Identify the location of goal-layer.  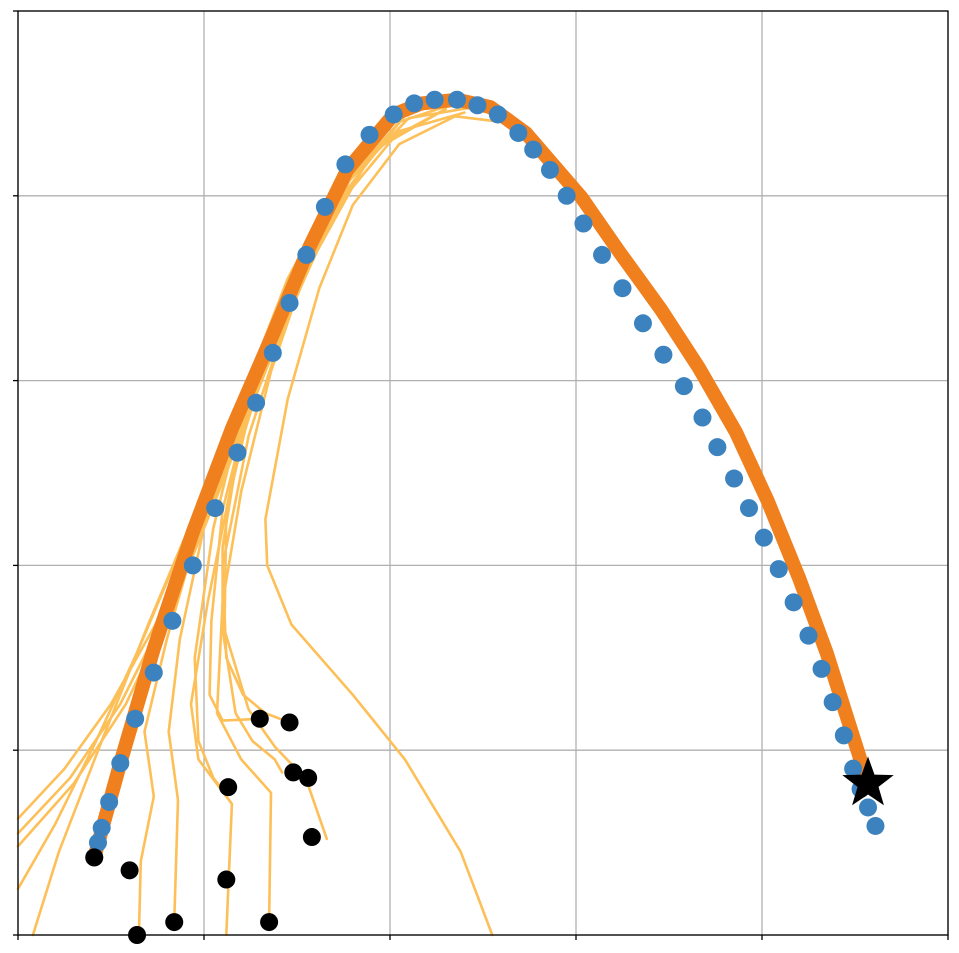
(868, 781).